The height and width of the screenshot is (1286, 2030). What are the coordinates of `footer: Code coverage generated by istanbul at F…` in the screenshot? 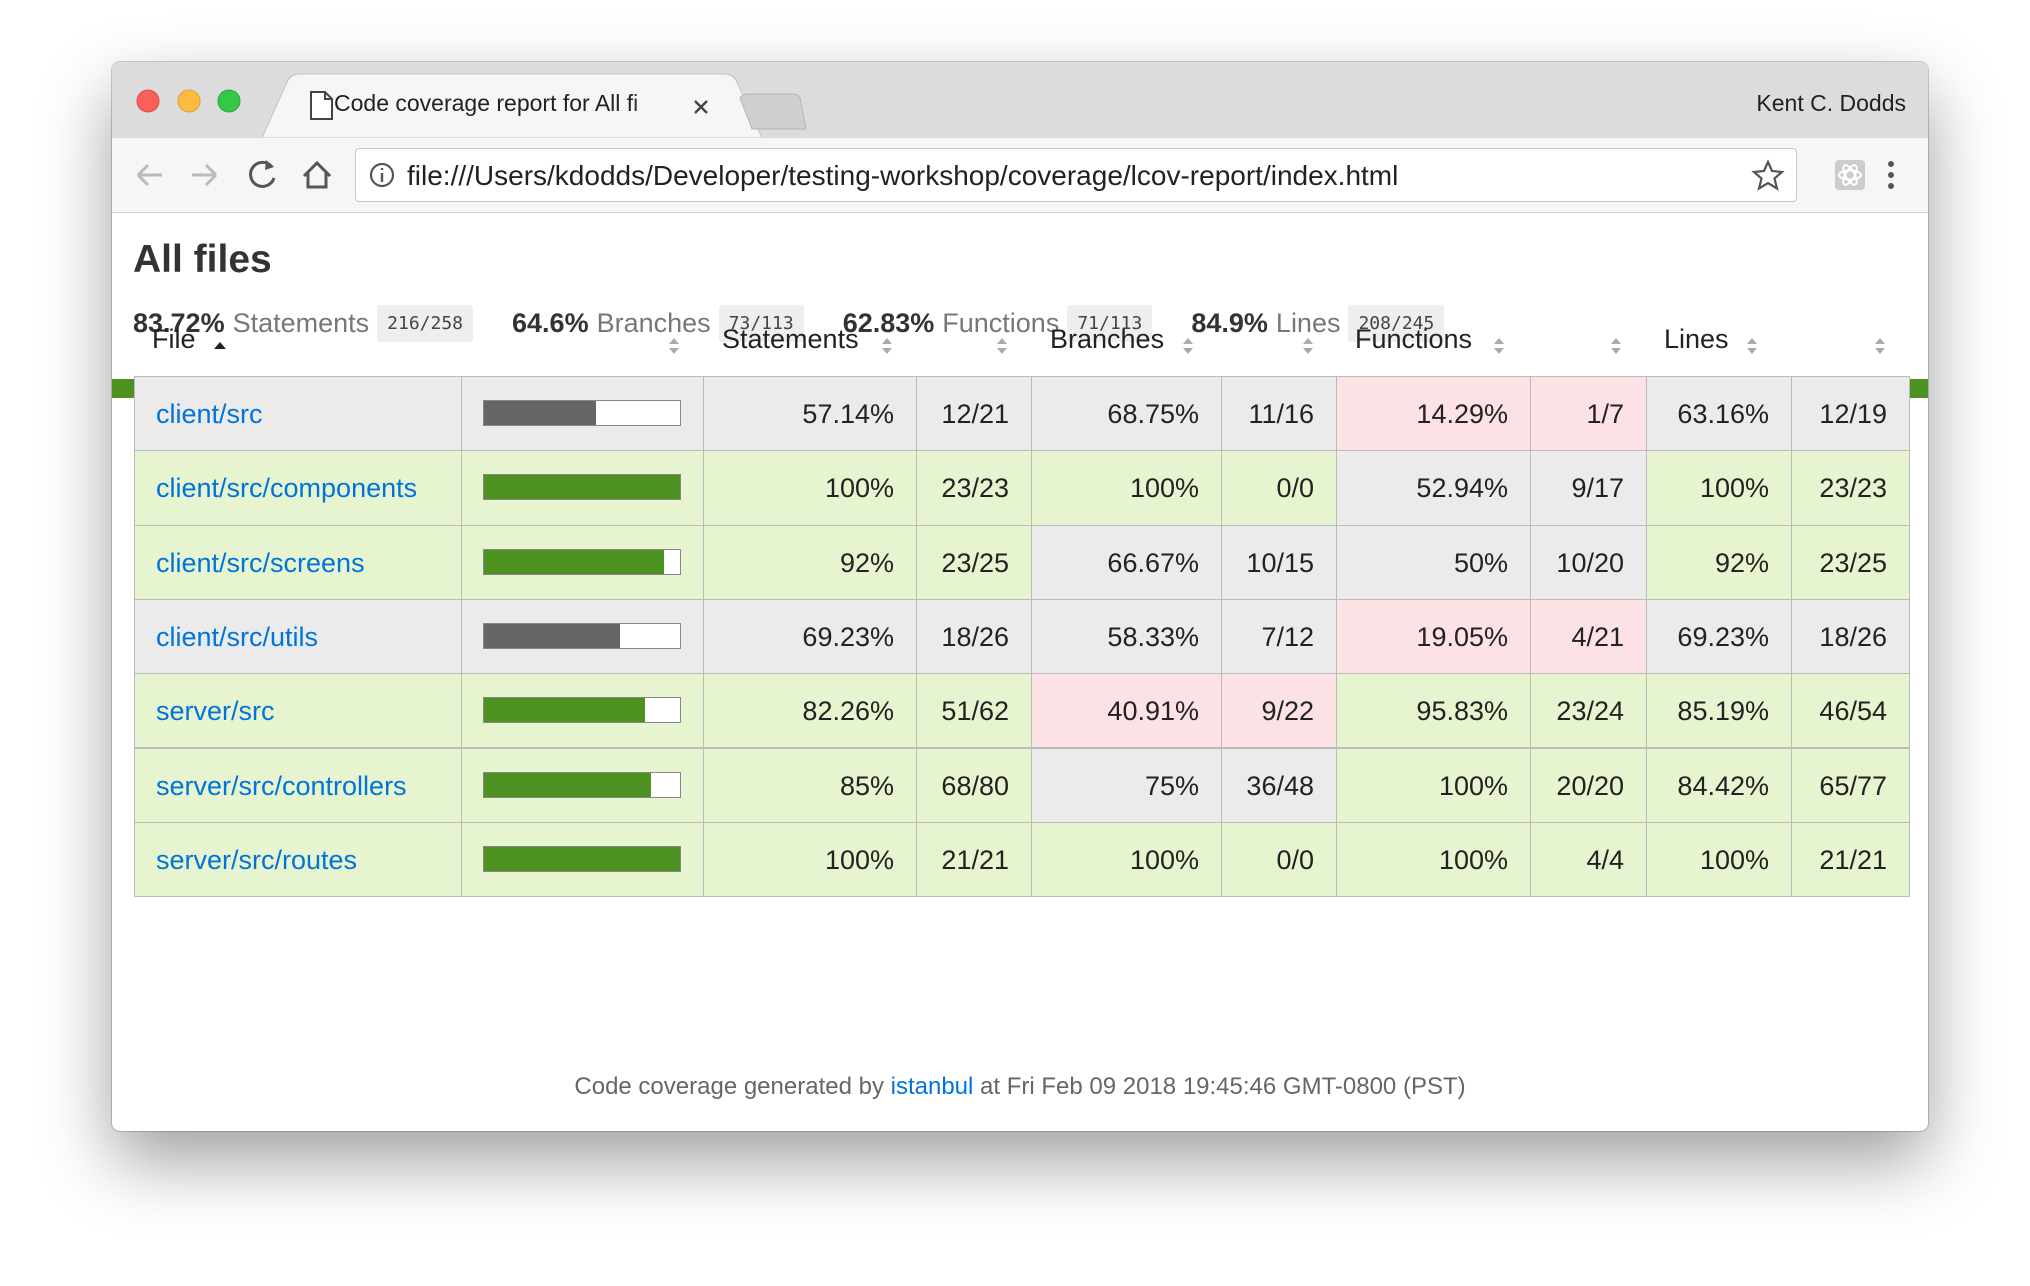 It's located at (1020, 1087).